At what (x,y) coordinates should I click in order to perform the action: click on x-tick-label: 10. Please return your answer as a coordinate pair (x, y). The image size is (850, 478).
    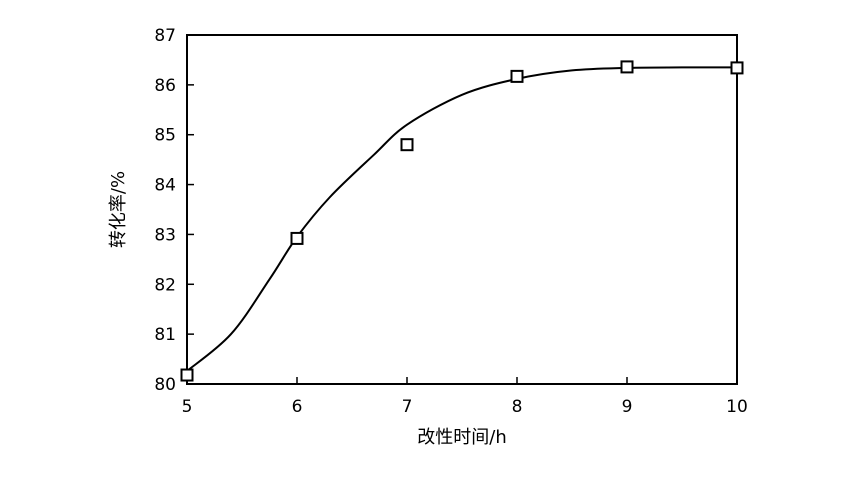
    Looking at the image, I should click on (737, 407).